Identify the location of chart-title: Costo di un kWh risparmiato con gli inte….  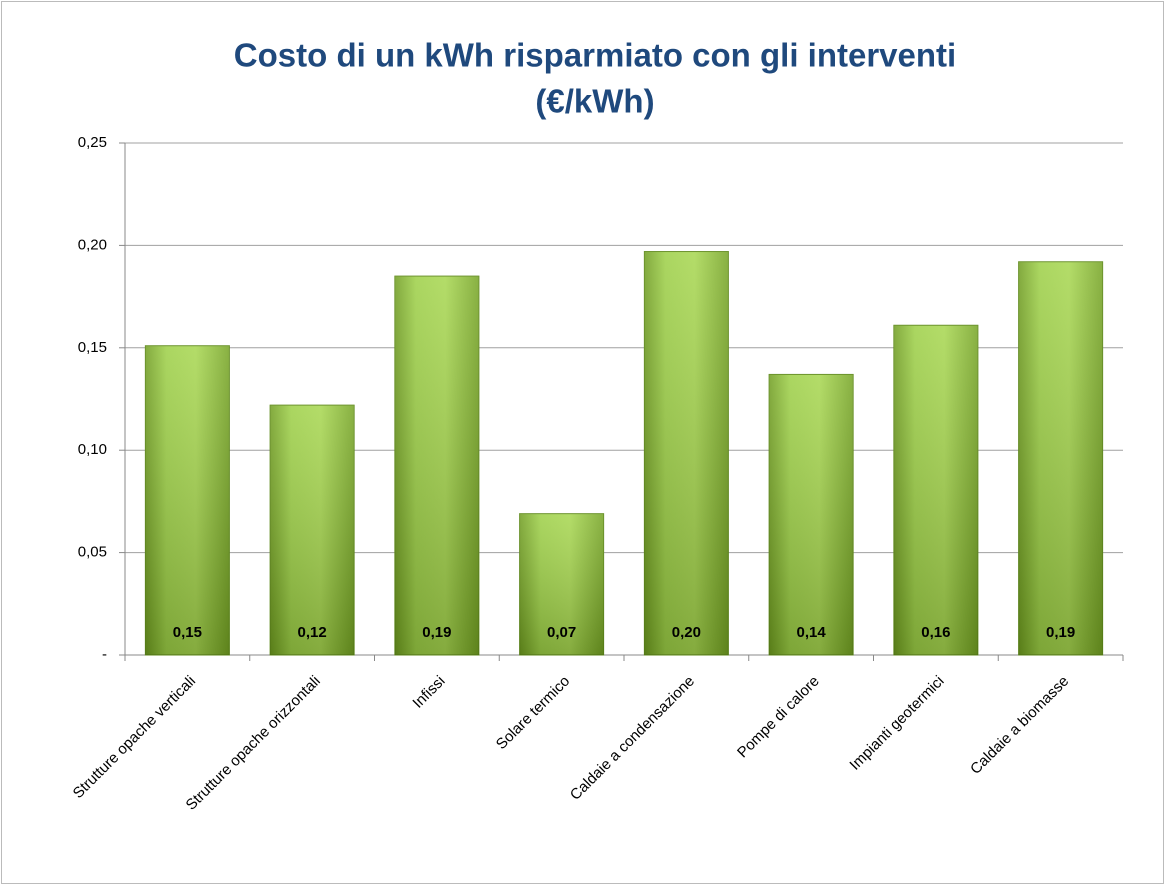
(595, 55).